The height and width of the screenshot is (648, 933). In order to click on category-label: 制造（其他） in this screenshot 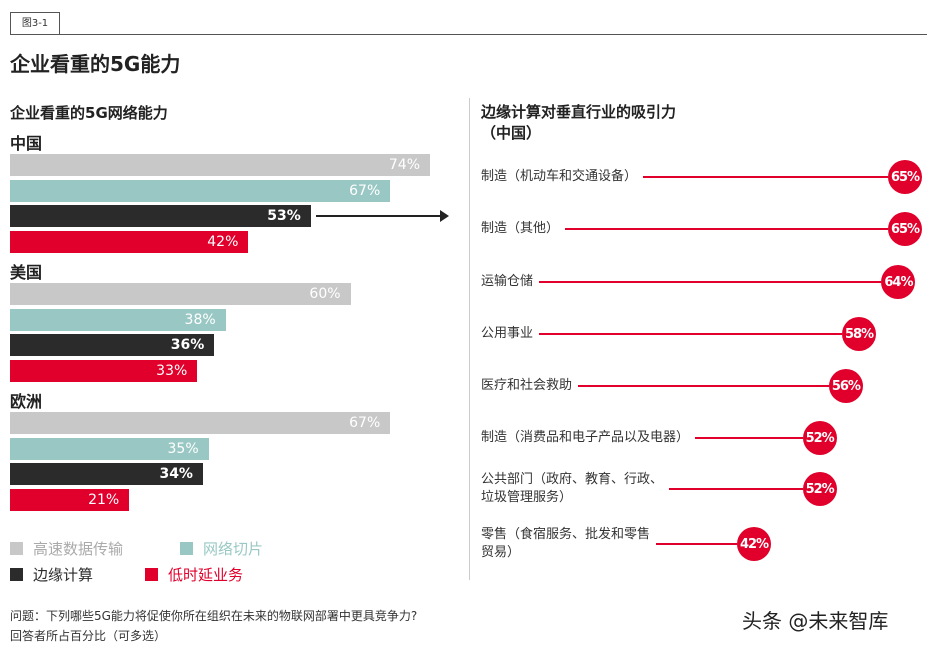, I will do `click(520, 228)`.